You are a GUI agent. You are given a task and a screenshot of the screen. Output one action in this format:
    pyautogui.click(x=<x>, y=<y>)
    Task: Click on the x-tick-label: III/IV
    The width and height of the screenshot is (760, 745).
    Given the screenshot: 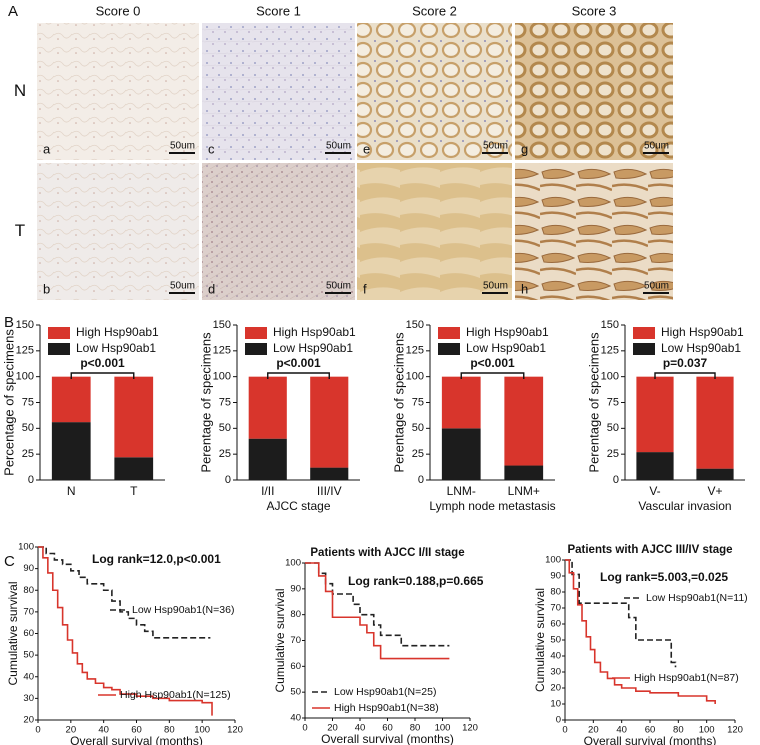 What is the action you would take?
    pyautogui.click(x=329, y=491)
    